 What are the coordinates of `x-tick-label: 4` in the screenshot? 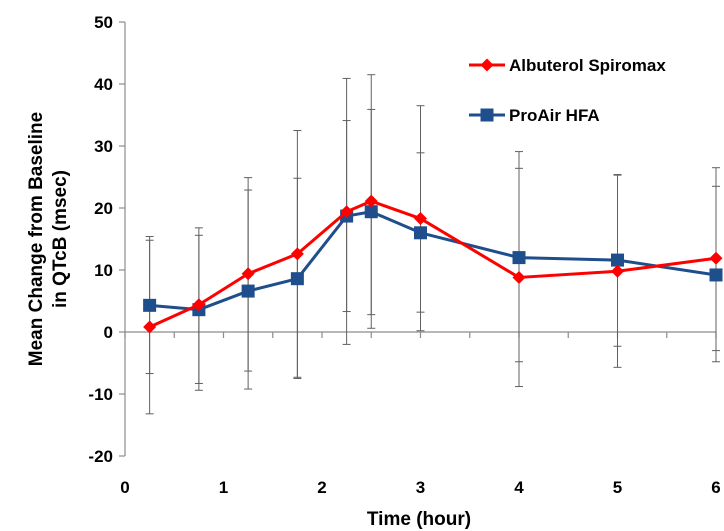 It's located at (519, 487).